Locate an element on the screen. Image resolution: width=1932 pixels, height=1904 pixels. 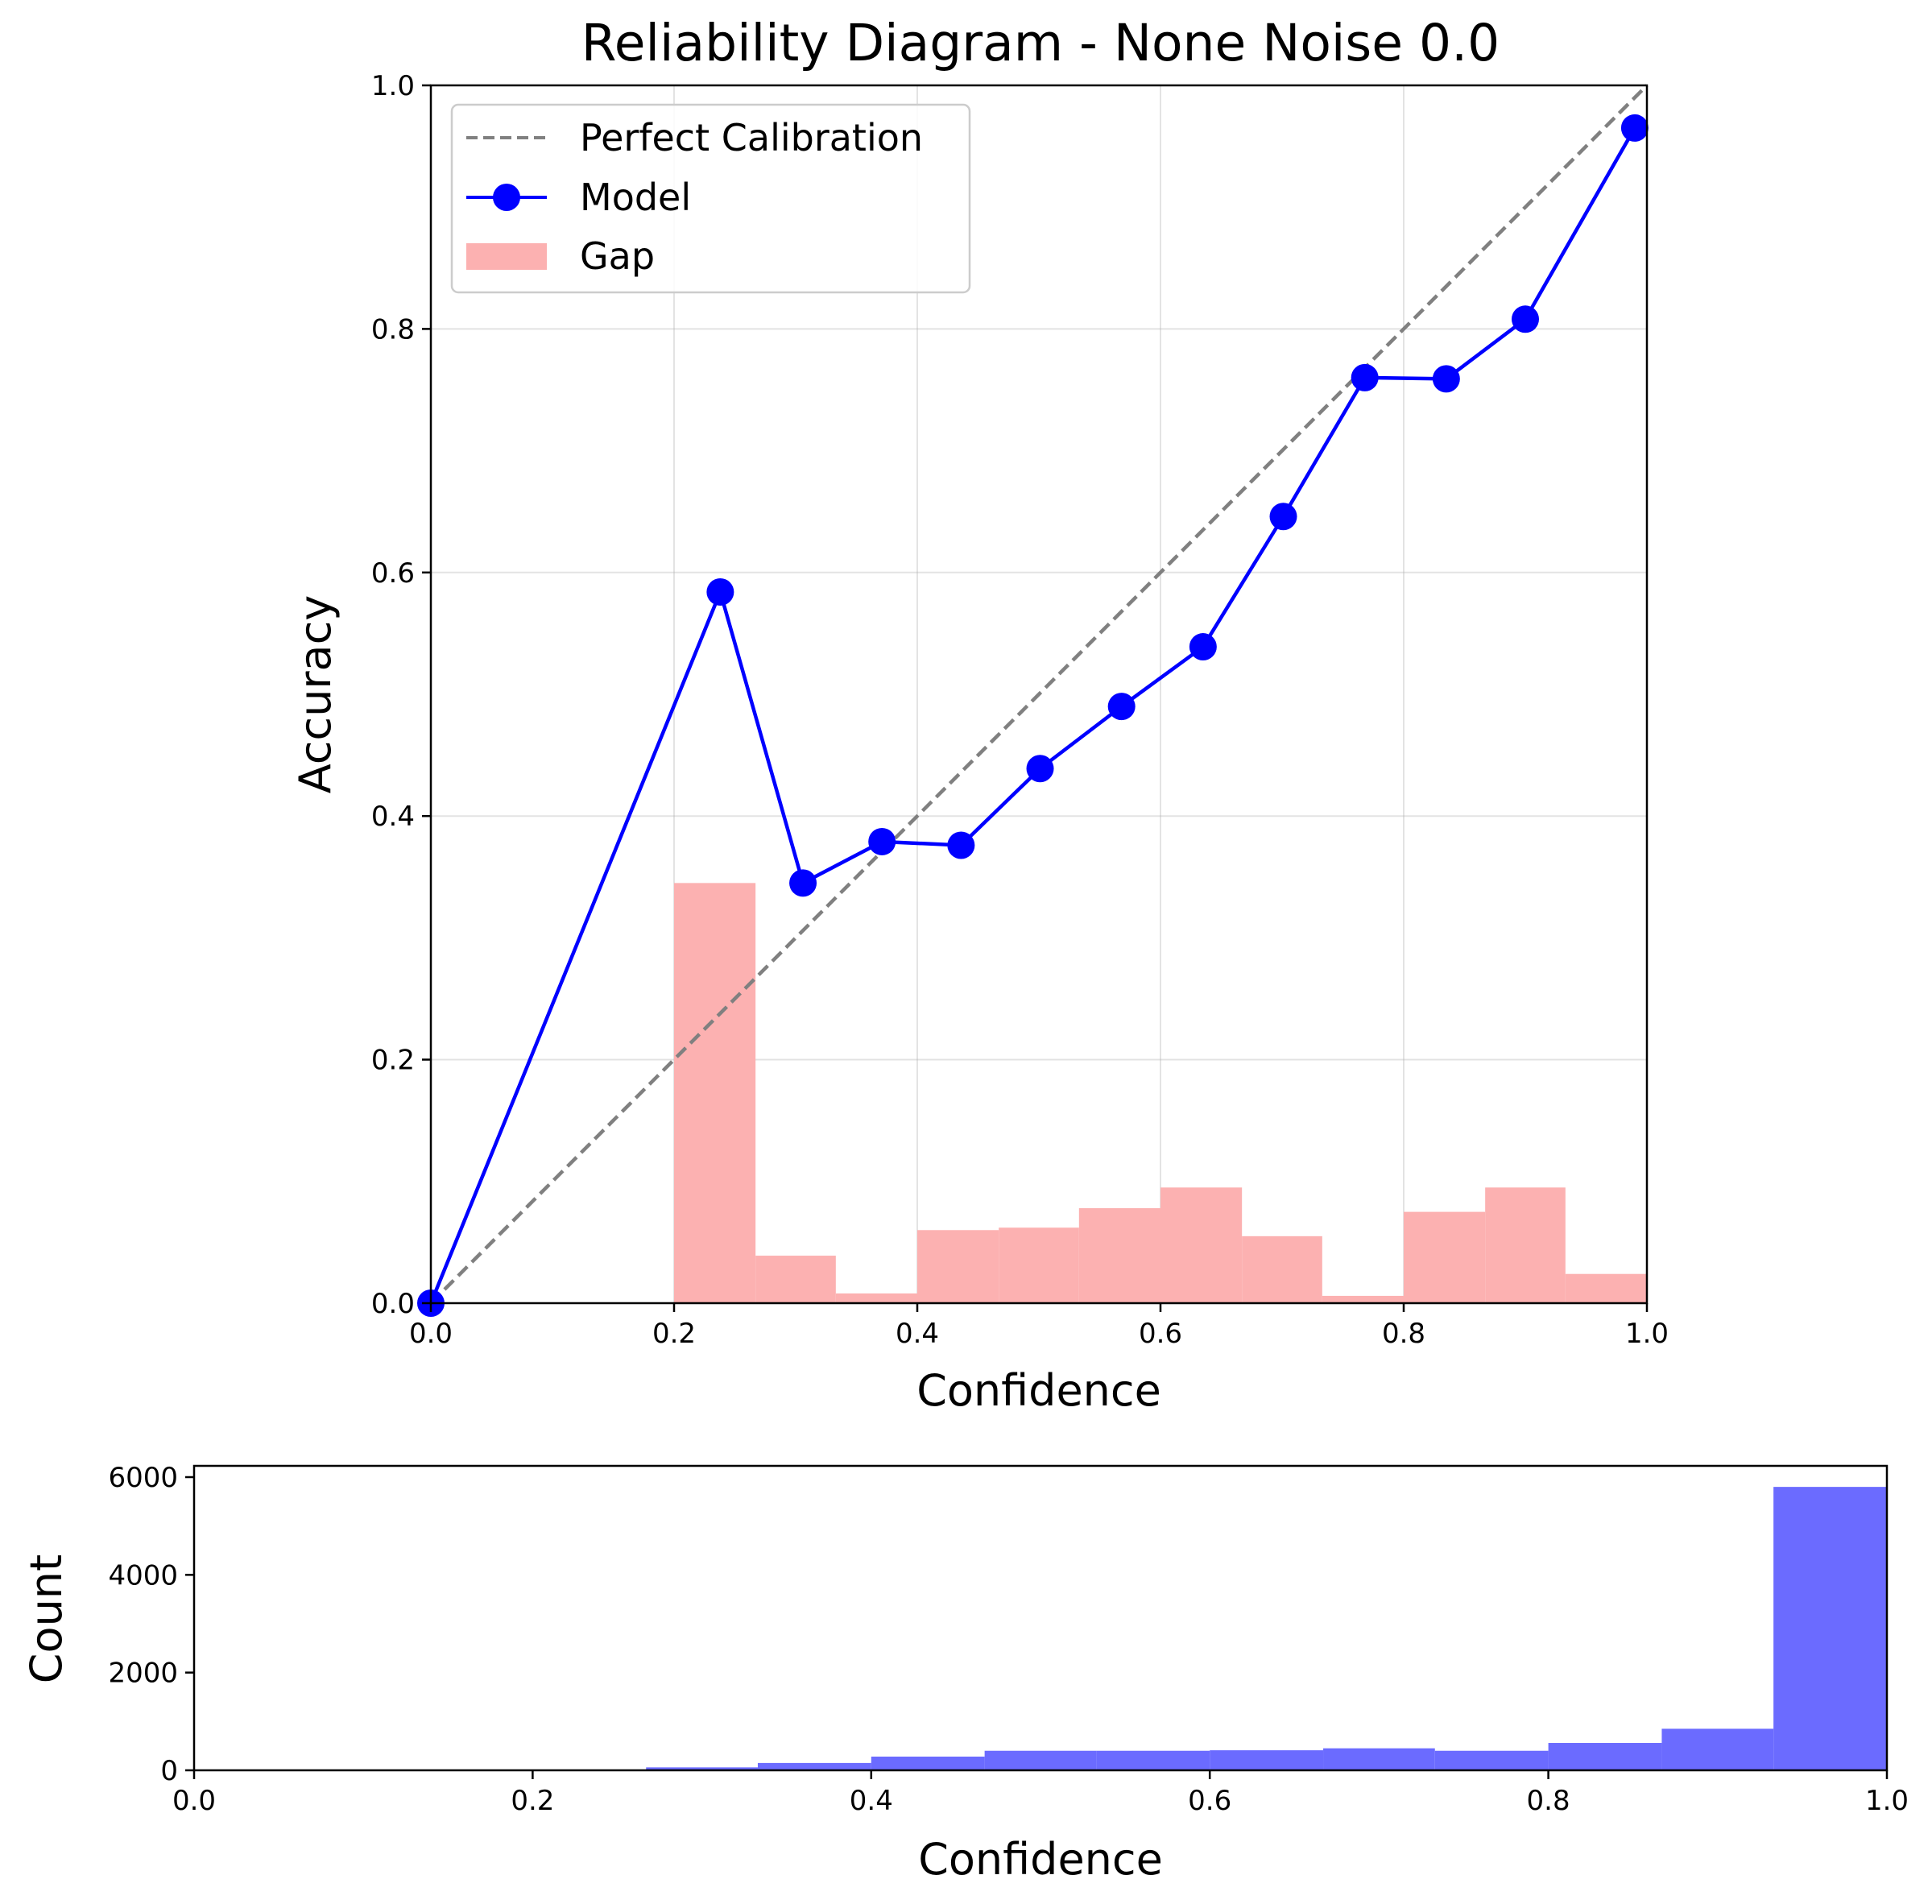
legend: Perfect Calibration Model Gap is located at coordinates (710, 198).